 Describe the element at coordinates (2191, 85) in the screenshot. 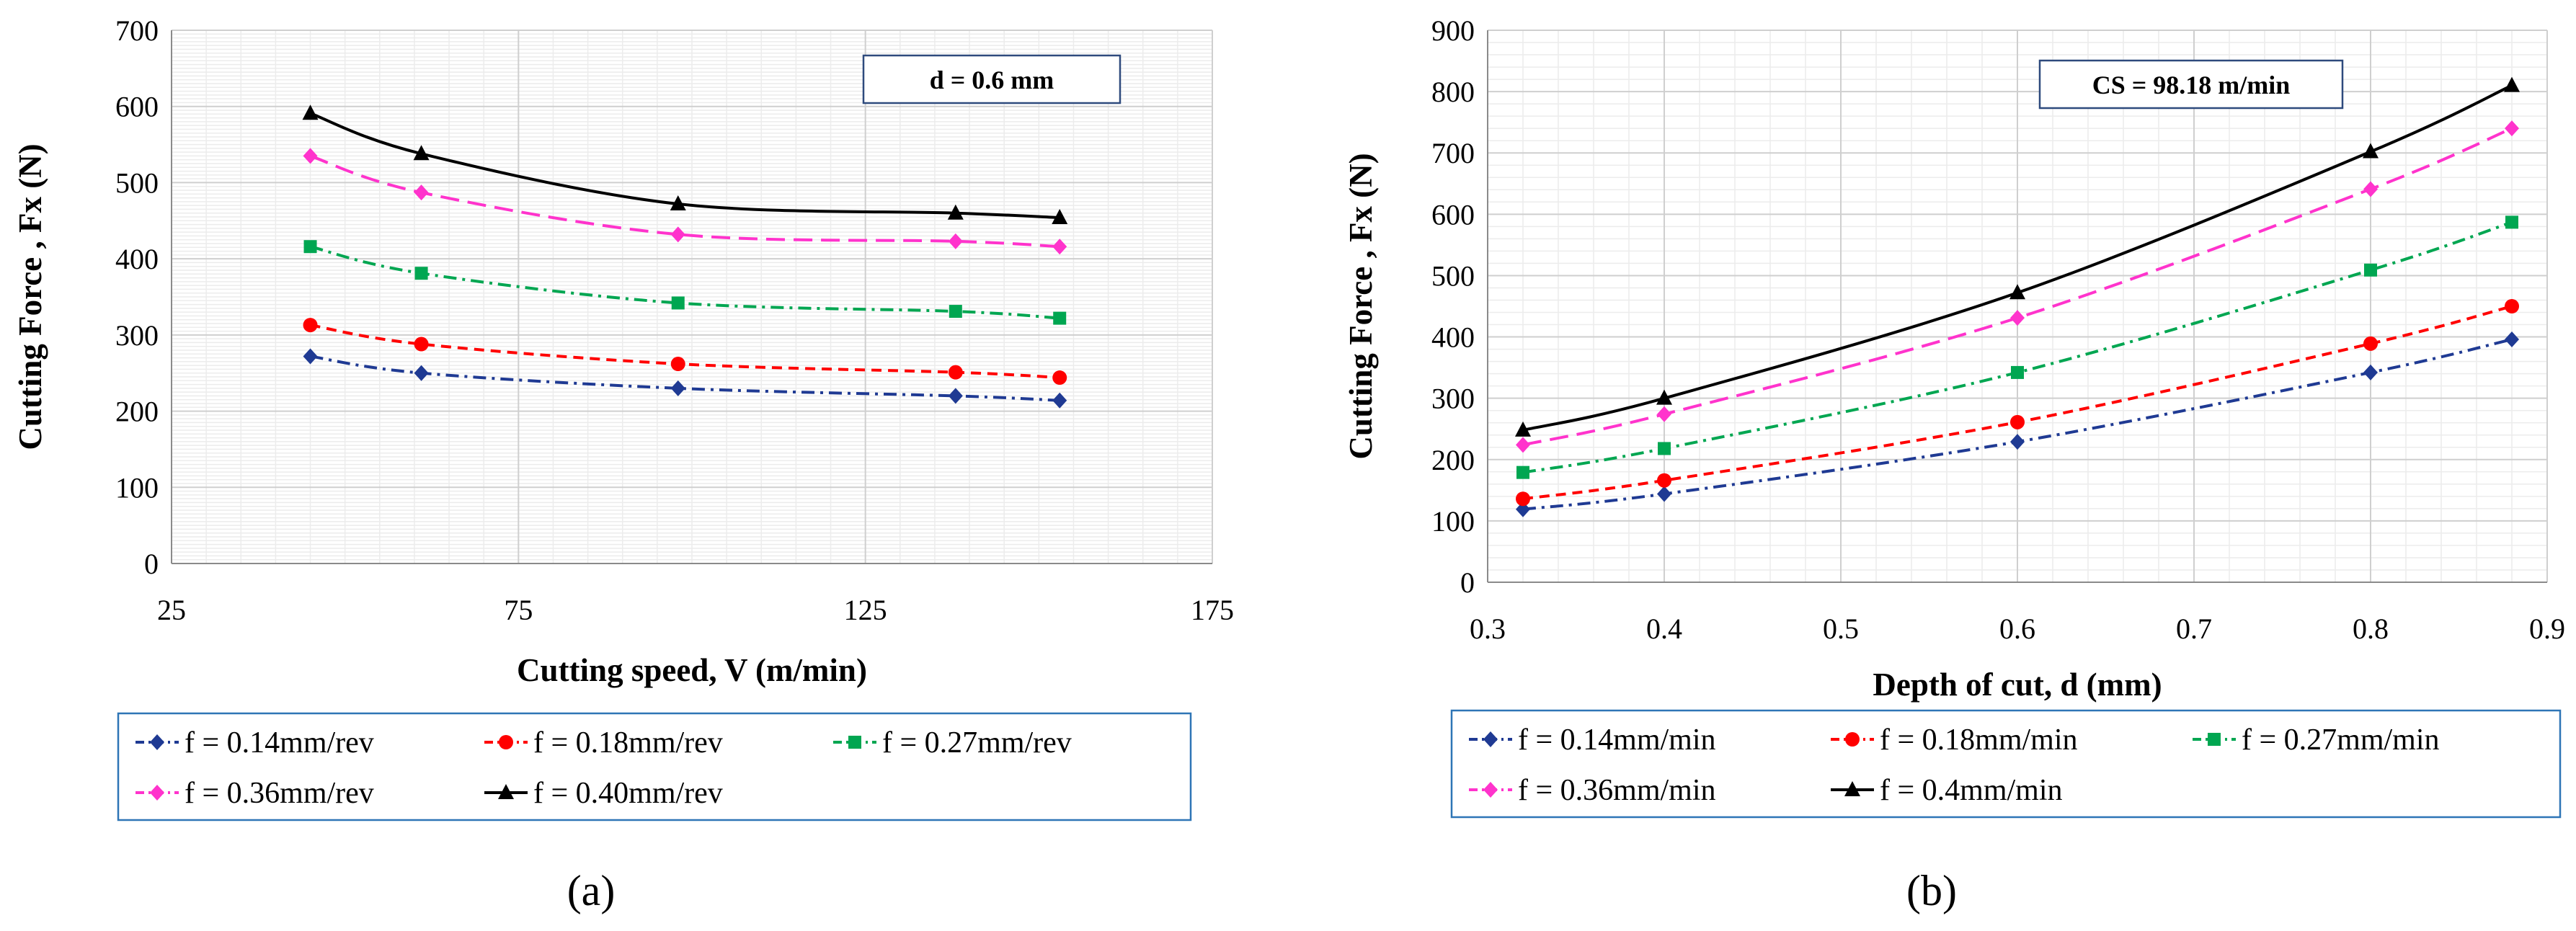

I see `annotation-label: CS = 98.18 m/min` at that location.